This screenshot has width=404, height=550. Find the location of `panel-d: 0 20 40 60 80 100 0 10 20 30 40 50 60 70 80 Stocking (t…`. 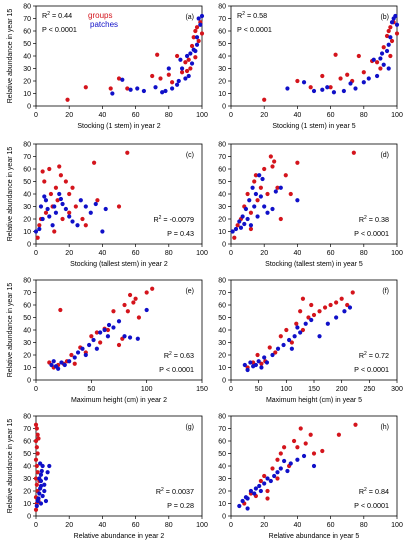

panel-d: 0 20 40 60 80 100 0 10 20 30 40 50 60 70 80 Stocking (t… is located at coordinates (310, 204).